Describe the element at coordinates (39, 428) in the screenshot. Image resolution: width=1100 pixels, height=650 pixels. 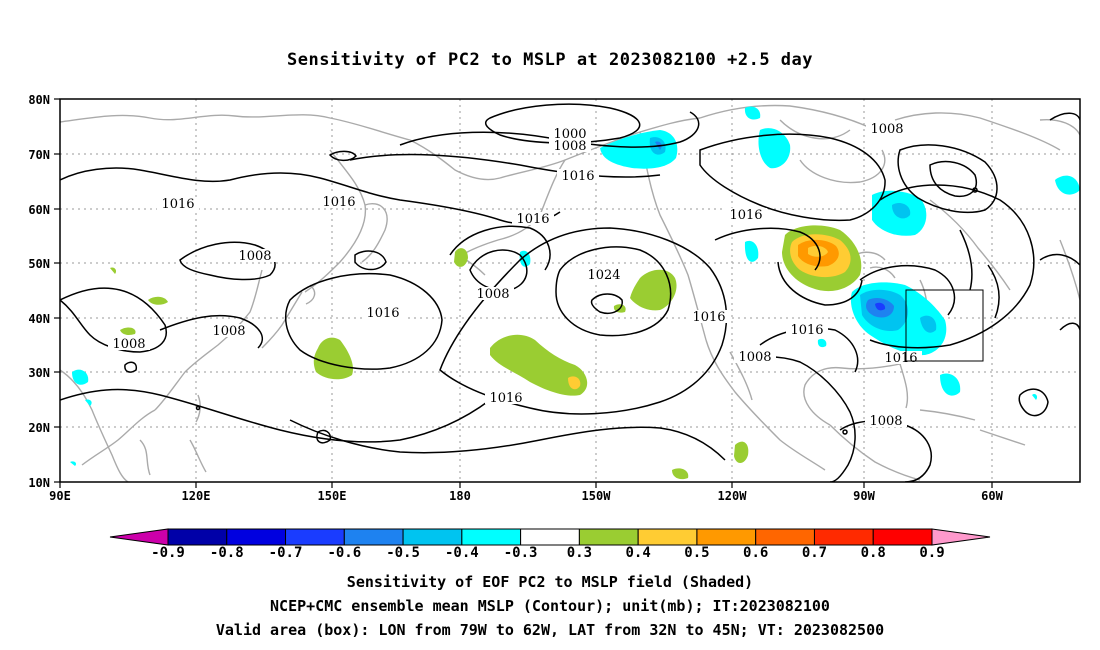
I see `lat-label-20n: 20N` at that location.